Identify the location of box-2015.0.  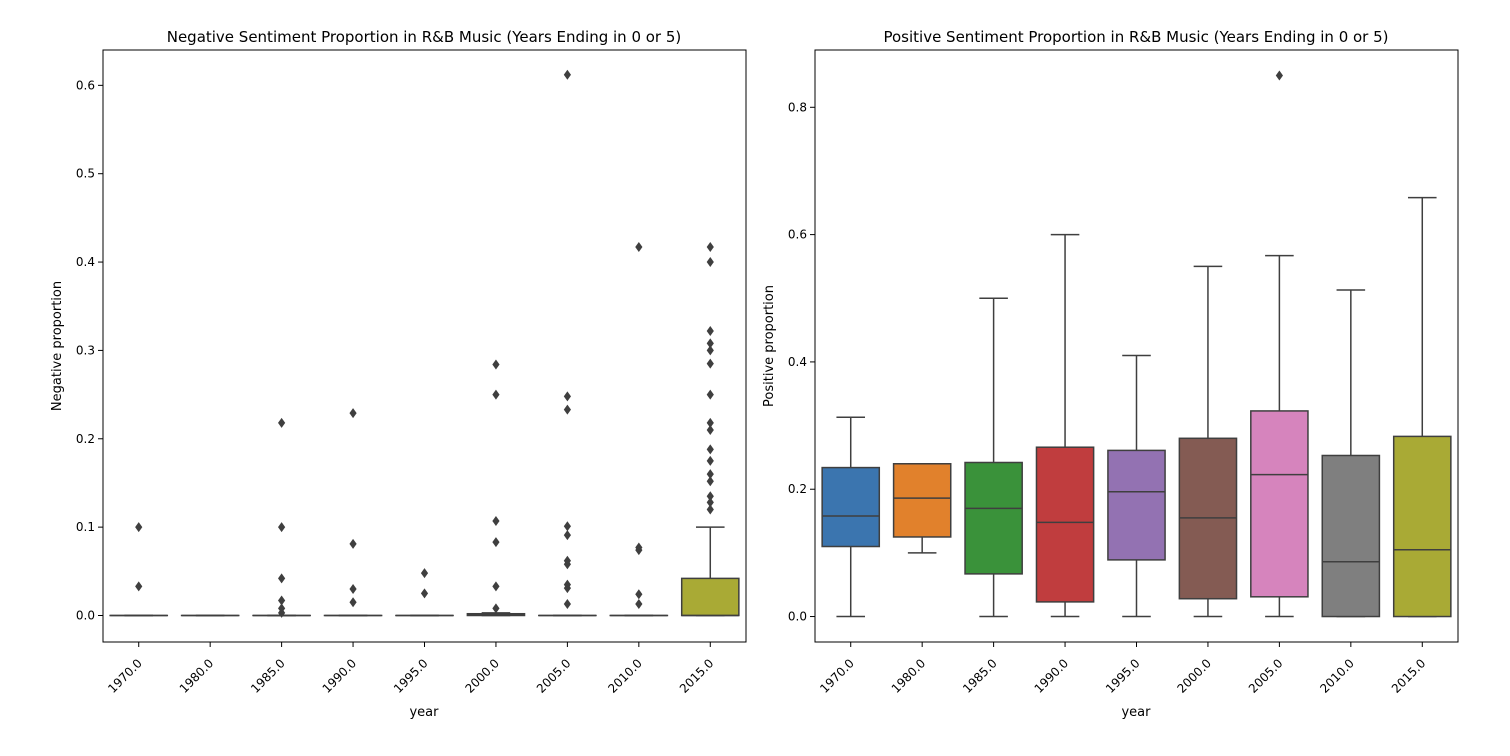
(710, 429).